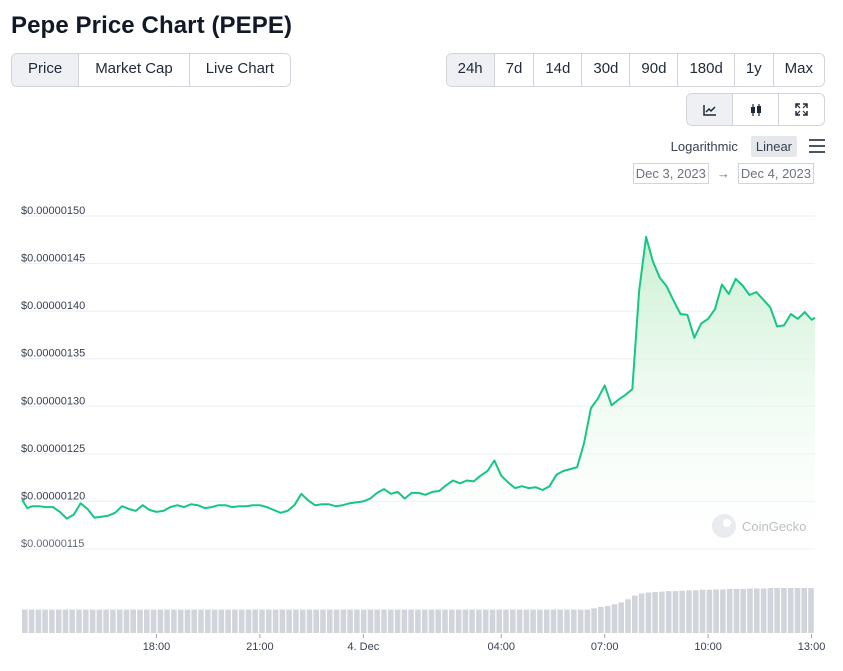 This screenshot has height=671, width=843. Describe the element at coordinates (670, 173) in the screenshot. I see `date-from-input: Dec 3, 2023` at that location.